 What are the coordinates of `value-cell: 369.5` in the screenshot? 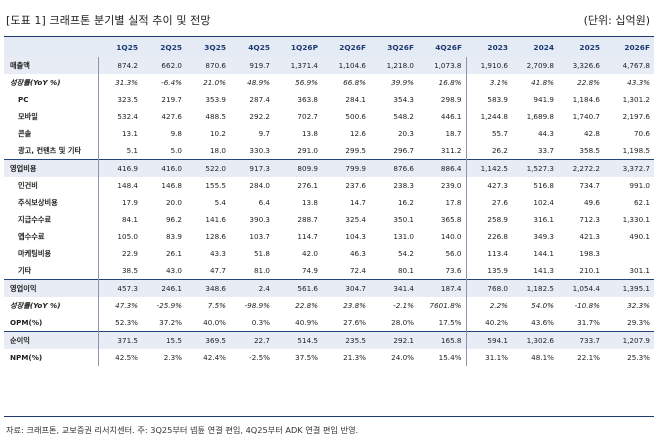 It's located at (208, 340).